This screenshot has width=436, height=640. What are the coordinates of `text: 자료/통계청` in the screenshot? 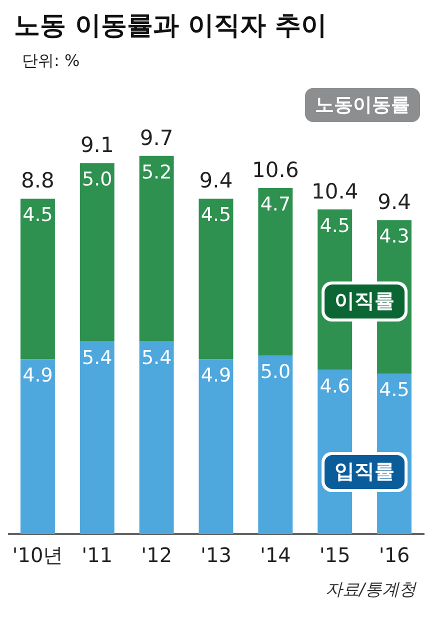 It's located at (370, 590).